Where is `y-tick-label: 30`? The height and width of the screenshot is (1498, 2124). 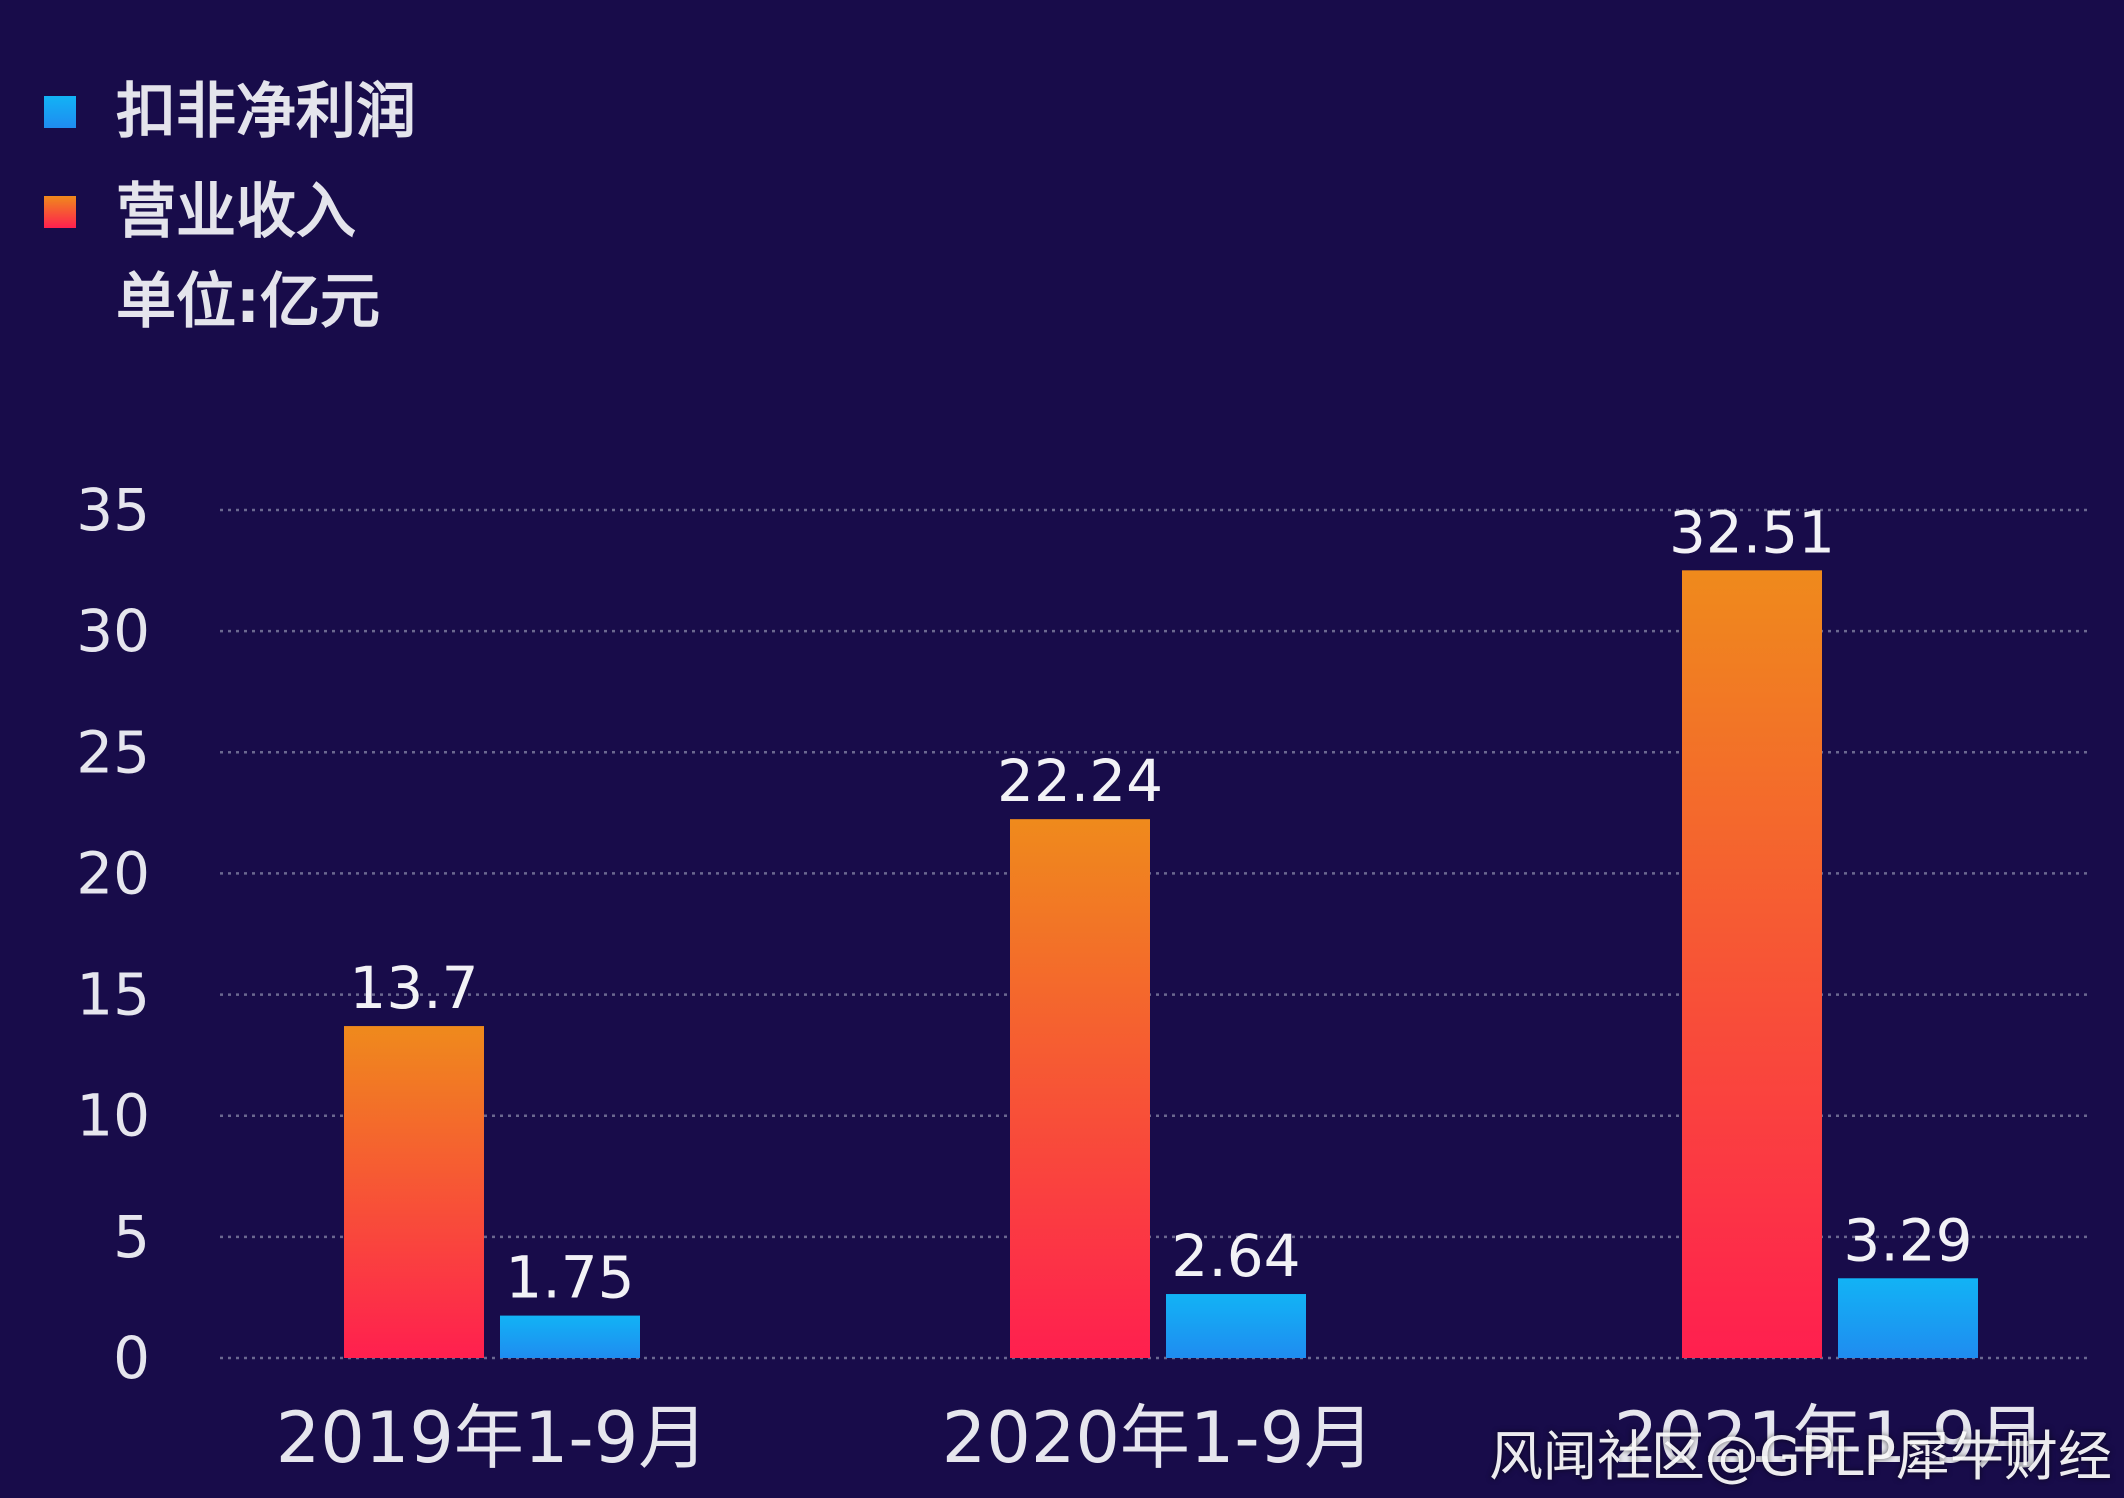
y-tick-label: 30 is located at coordinates (113, 631).